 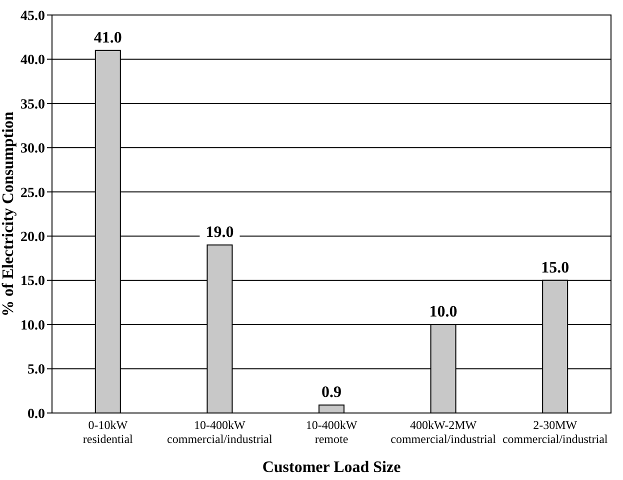 I want to click on y-axis-title: % of Electricity Consumption, so click(x=8, y=213).